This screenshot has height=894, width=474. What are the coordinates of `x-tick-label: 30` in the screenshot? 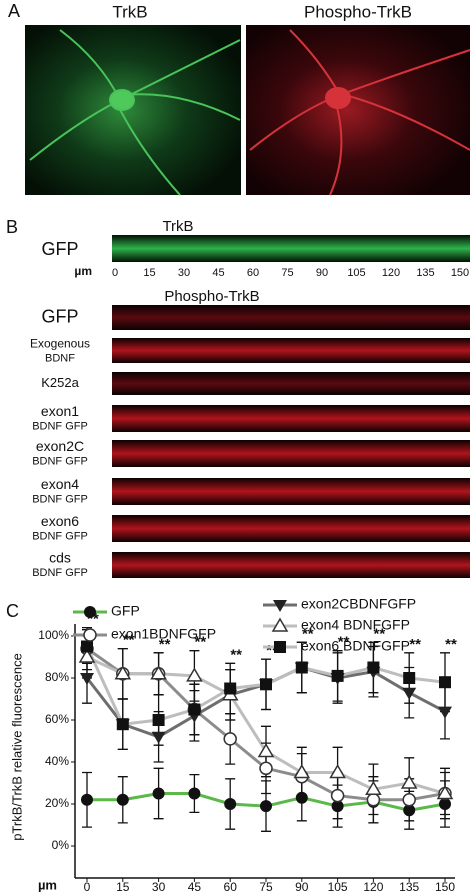 It's located at (159, 887).